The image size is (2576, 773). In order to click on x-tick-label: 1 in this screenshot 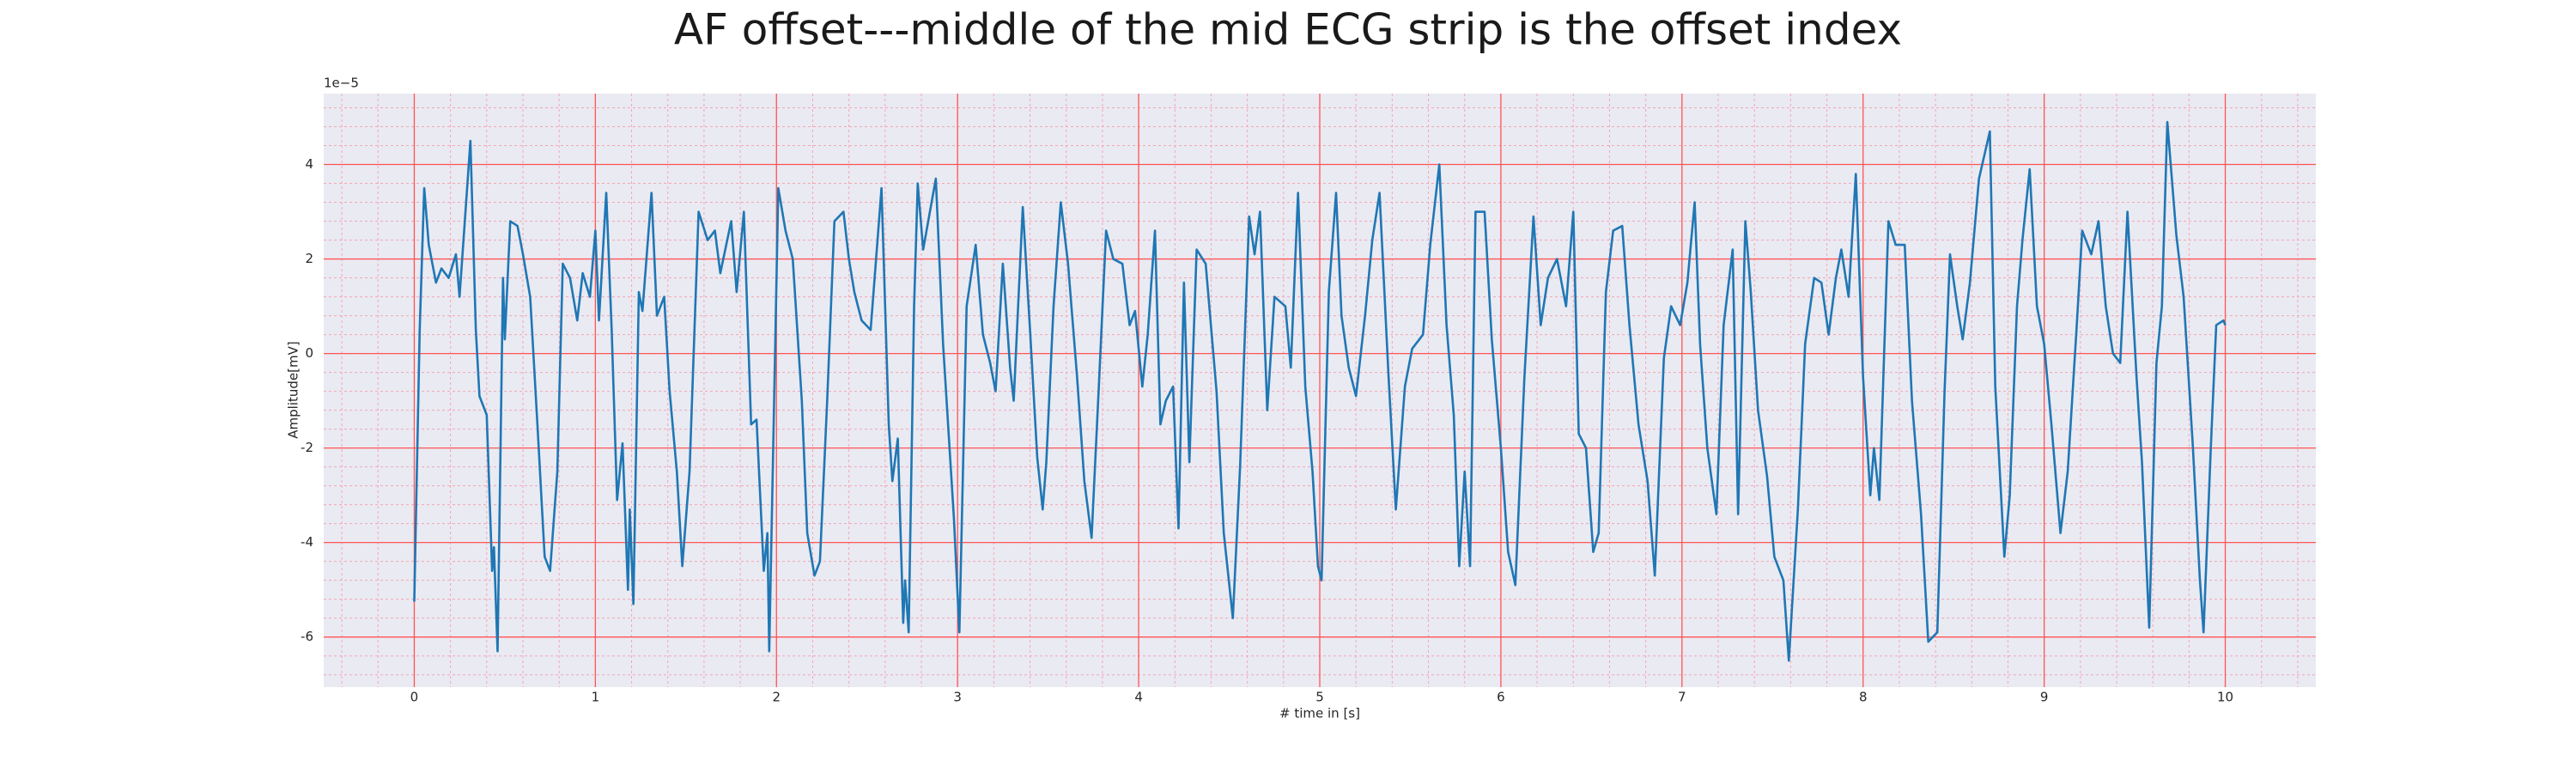, I will do `click(596, 697)`.